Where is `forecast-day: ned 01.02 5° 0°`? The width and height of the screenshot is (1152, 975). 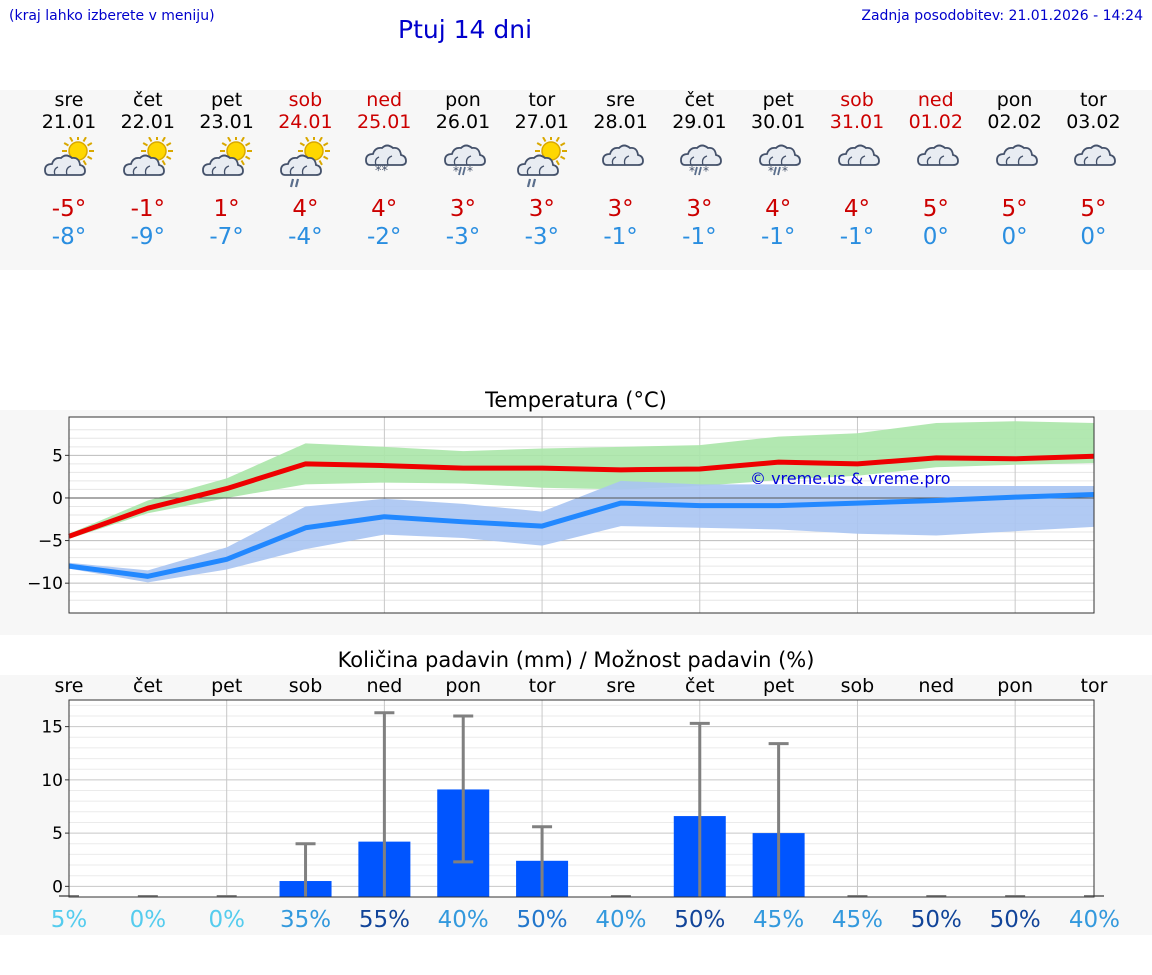
forecast-day: ned 01.02 5° 0° is located at coordinates (936, 170).